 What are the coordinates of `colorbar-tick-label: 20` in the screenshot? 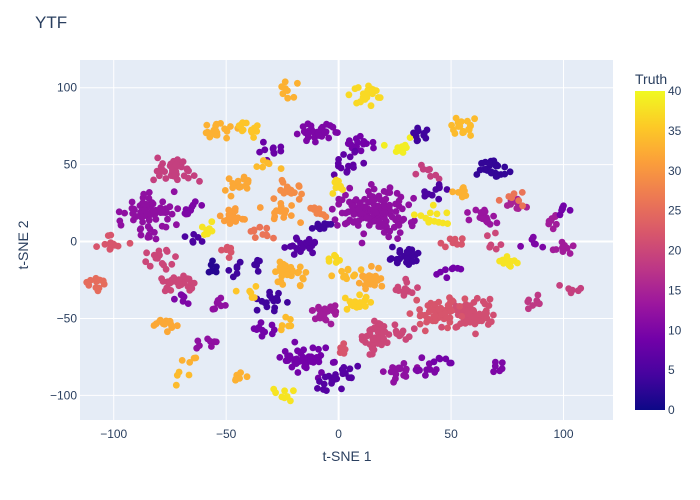 It's located at (675, 251).